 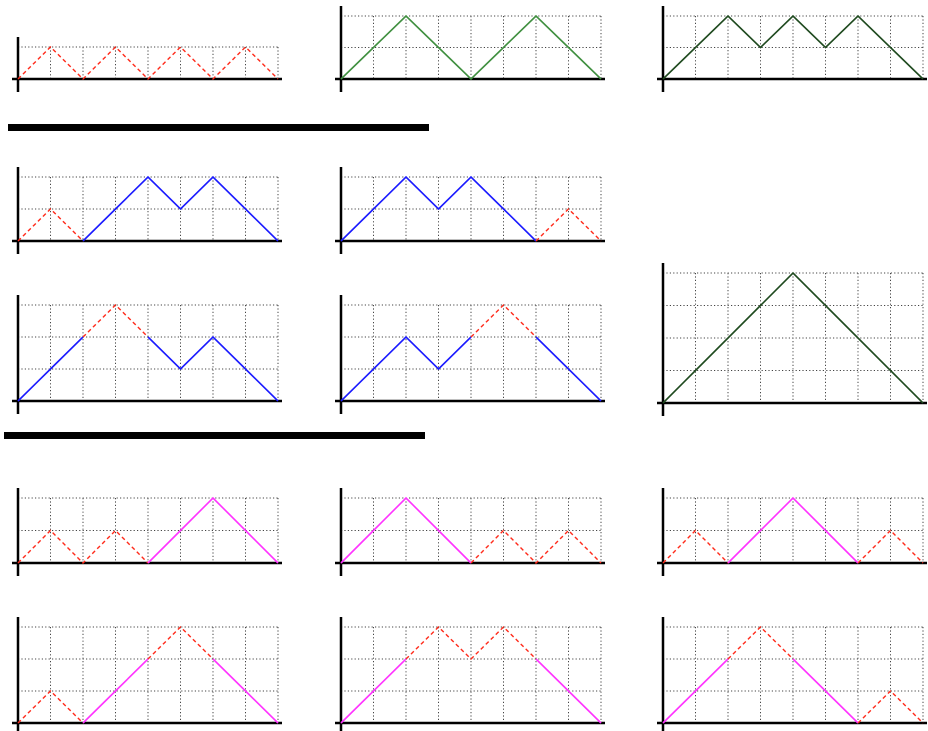 I want to click on grid-r5c3, so click(x=793, y=674).